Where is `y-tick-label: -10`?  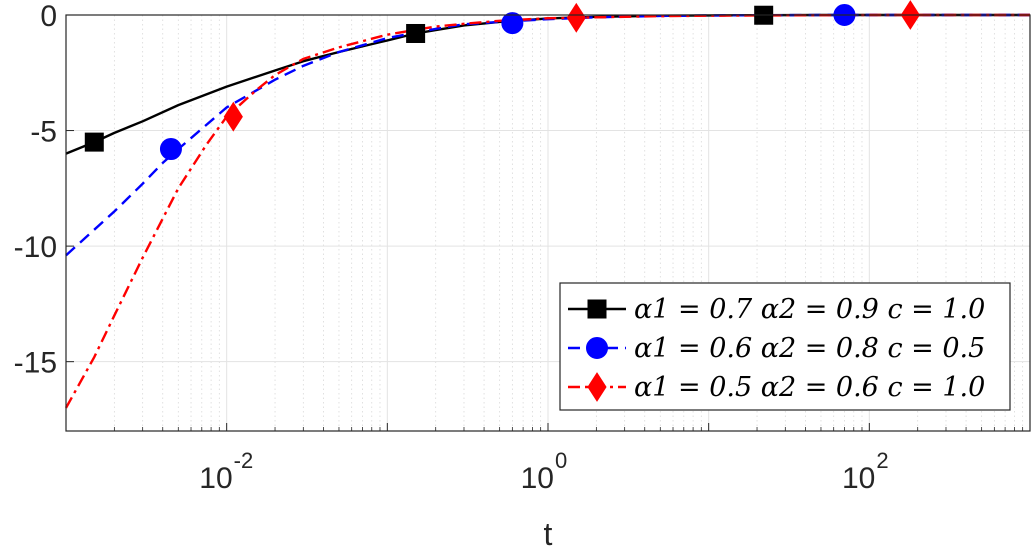 y-tick-label: -10 is located at coordinates (35, 247).